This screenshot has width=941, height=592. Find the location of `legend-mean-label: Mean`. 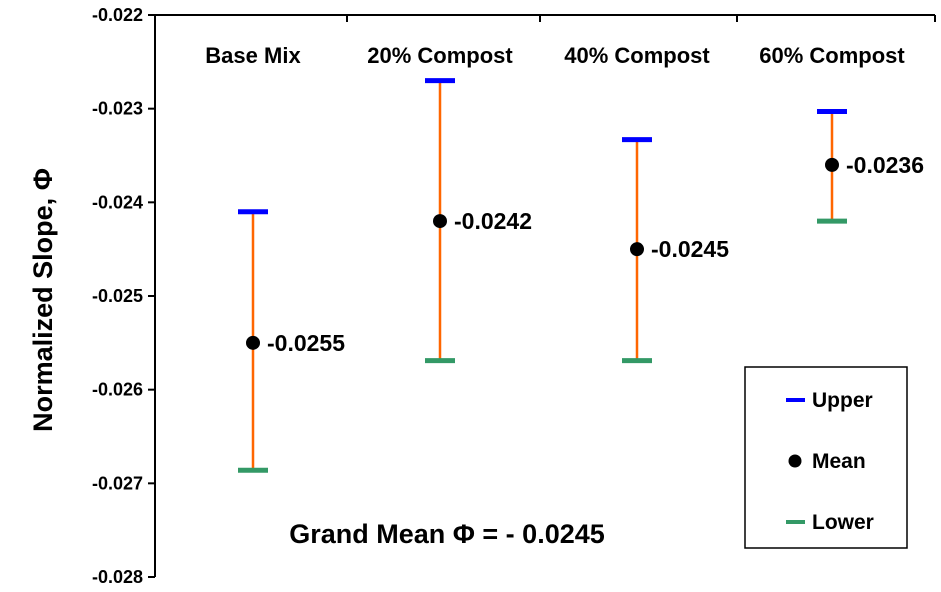

legend-mean-label: Mean is located at coordinates (839, 461).